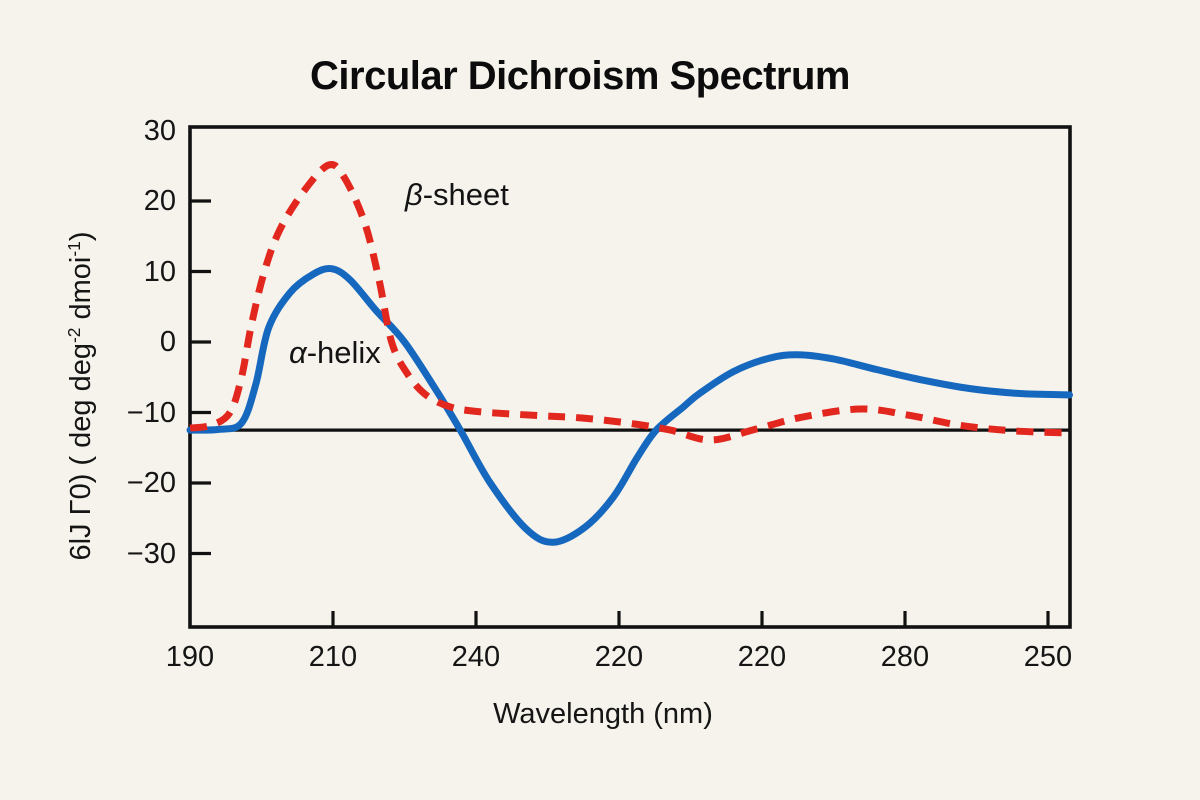 The height and width of the screenshot is (800, 1200). What do you see at coordinates (476, 657) in the screenshot?
I see `x-tick-label: 240` at bounding box center [476, 657].